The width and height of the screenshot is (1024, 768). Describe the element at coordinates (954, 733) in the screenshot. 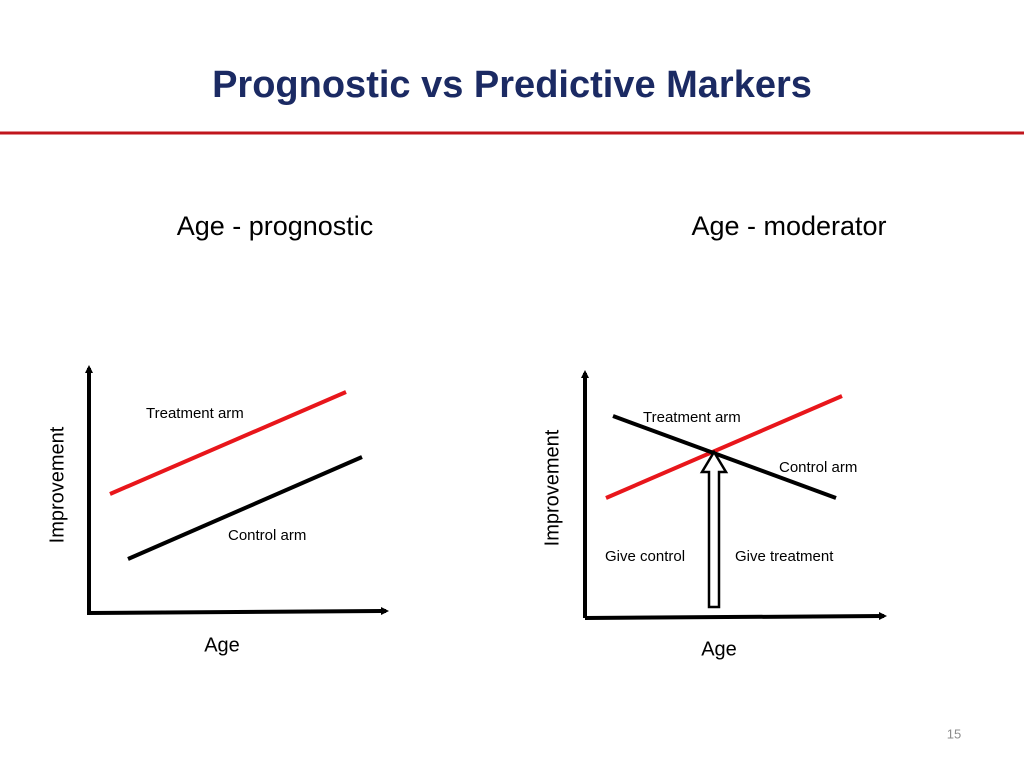

I see `page-number: 15` at that location.